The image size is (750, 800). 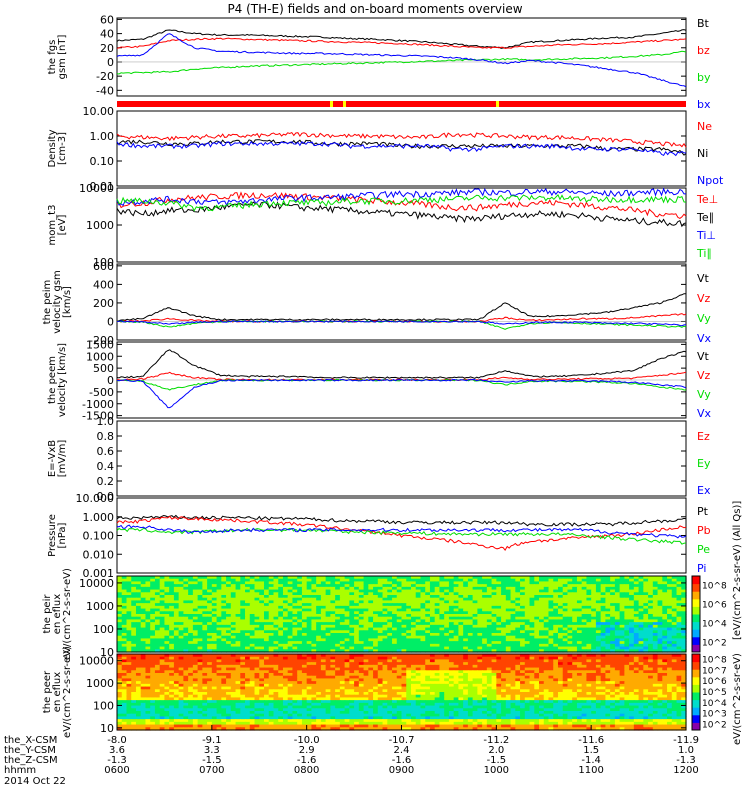 What do you see at coordinates (401, 60) in the screenshot?
I see `series-line-bx` at bounding box center [401, 60].